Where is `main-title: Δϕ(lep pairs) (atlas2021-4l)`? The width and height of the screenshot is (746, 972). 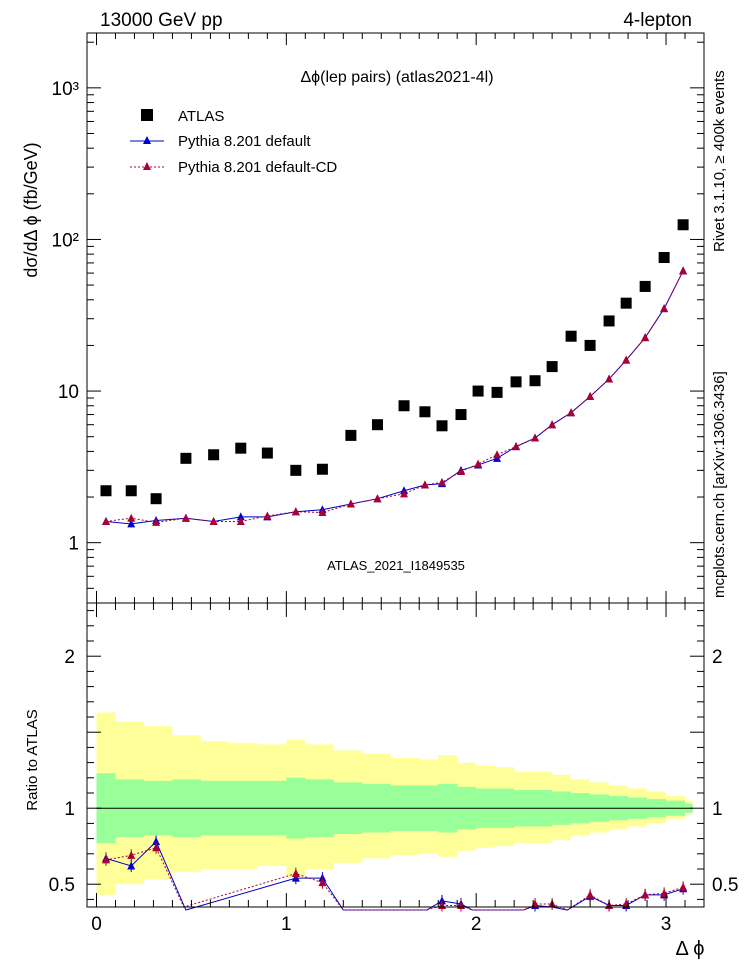
main-title: Δϕ(lep pairs) (atlas2021-4l) is located at coordinates (396, 77).